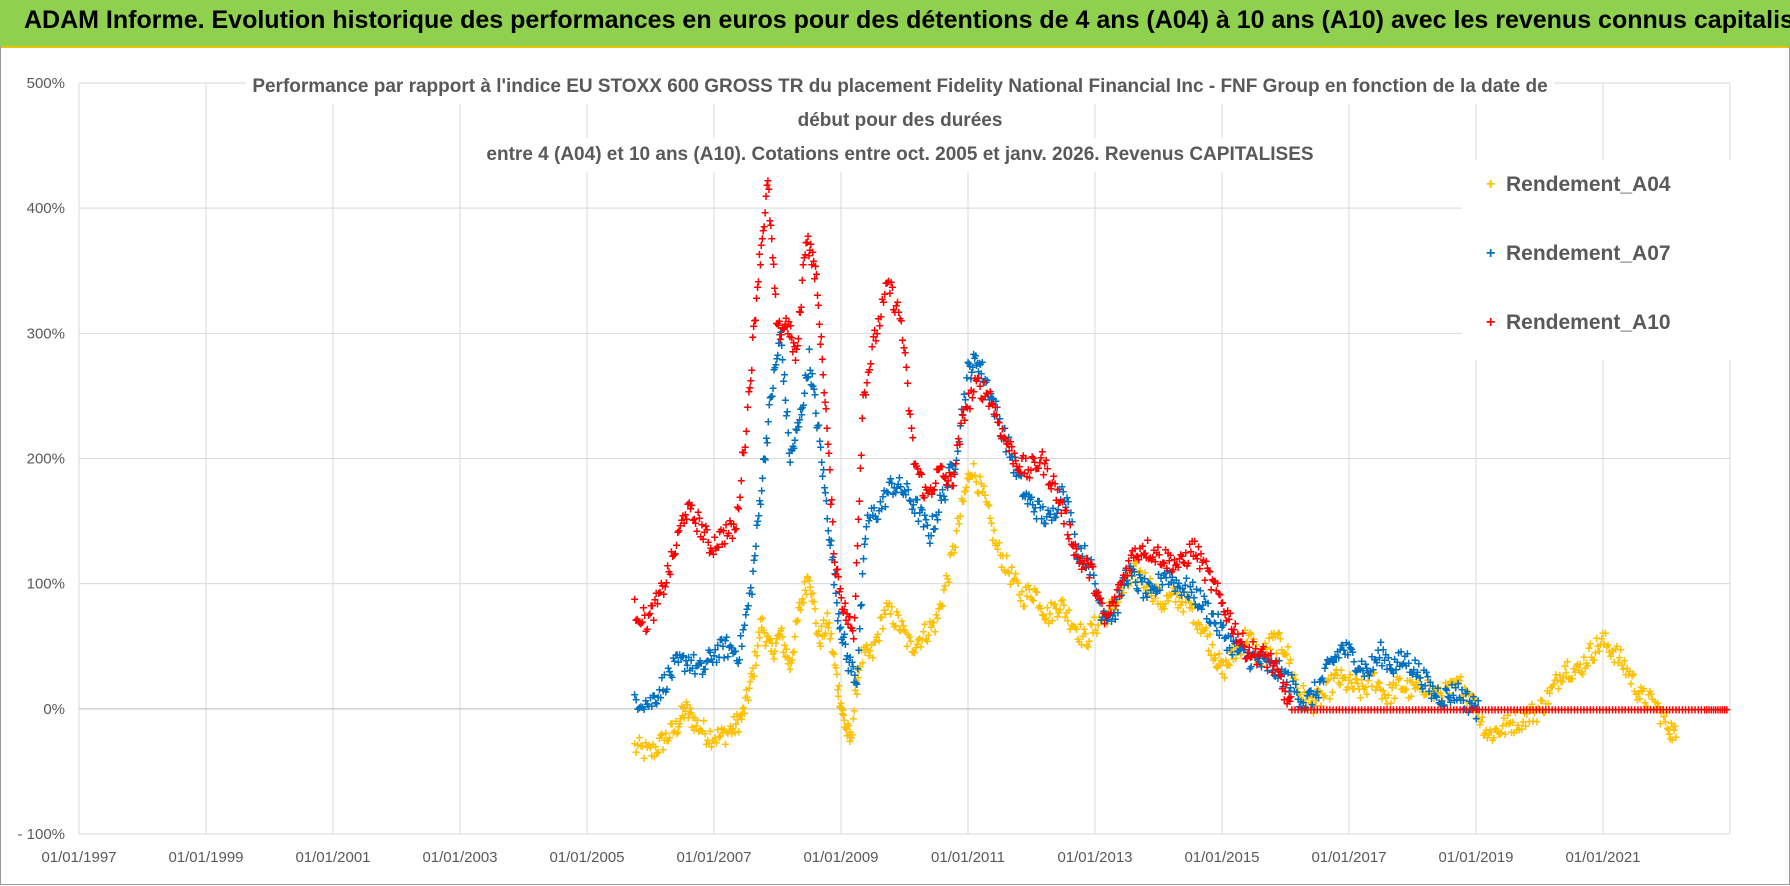 The width and height of the screenshot is (1790, 886). What do you see at coordinates (1602, 857) in the screenshot?
I see `x-tick-label: 01/01/2021` at bounding box center [1602, 857].